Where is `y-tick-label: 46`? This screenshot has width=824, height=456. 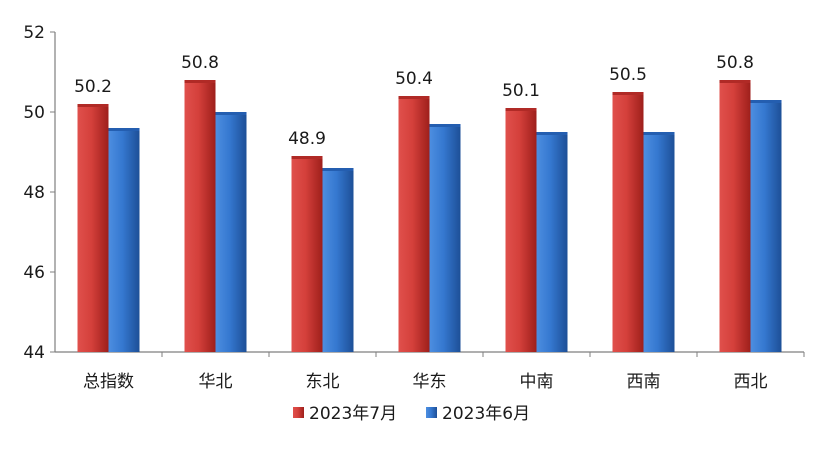
y-tick-label: 46 is located at coordinates (34, 273).